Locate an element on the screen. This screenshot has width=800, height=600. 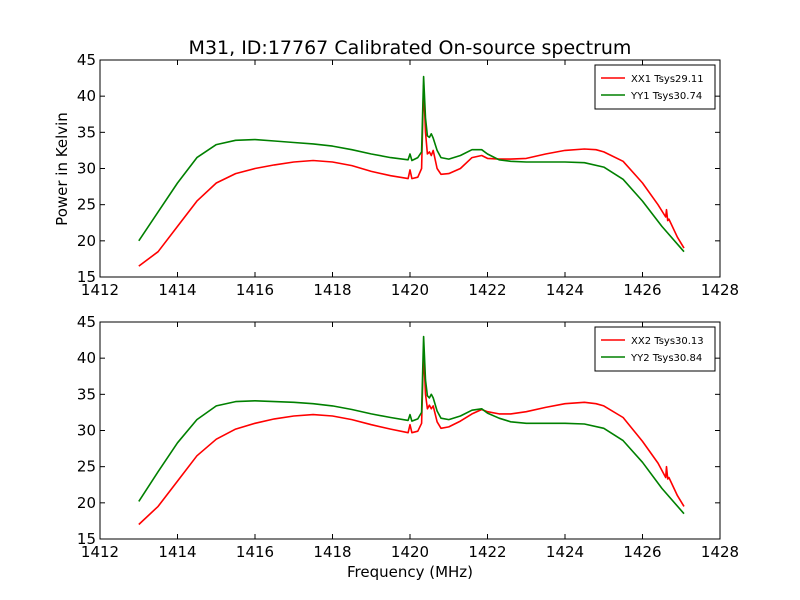
x-axis-label: Frequency (MHz) is located at coordinates (410, 572).